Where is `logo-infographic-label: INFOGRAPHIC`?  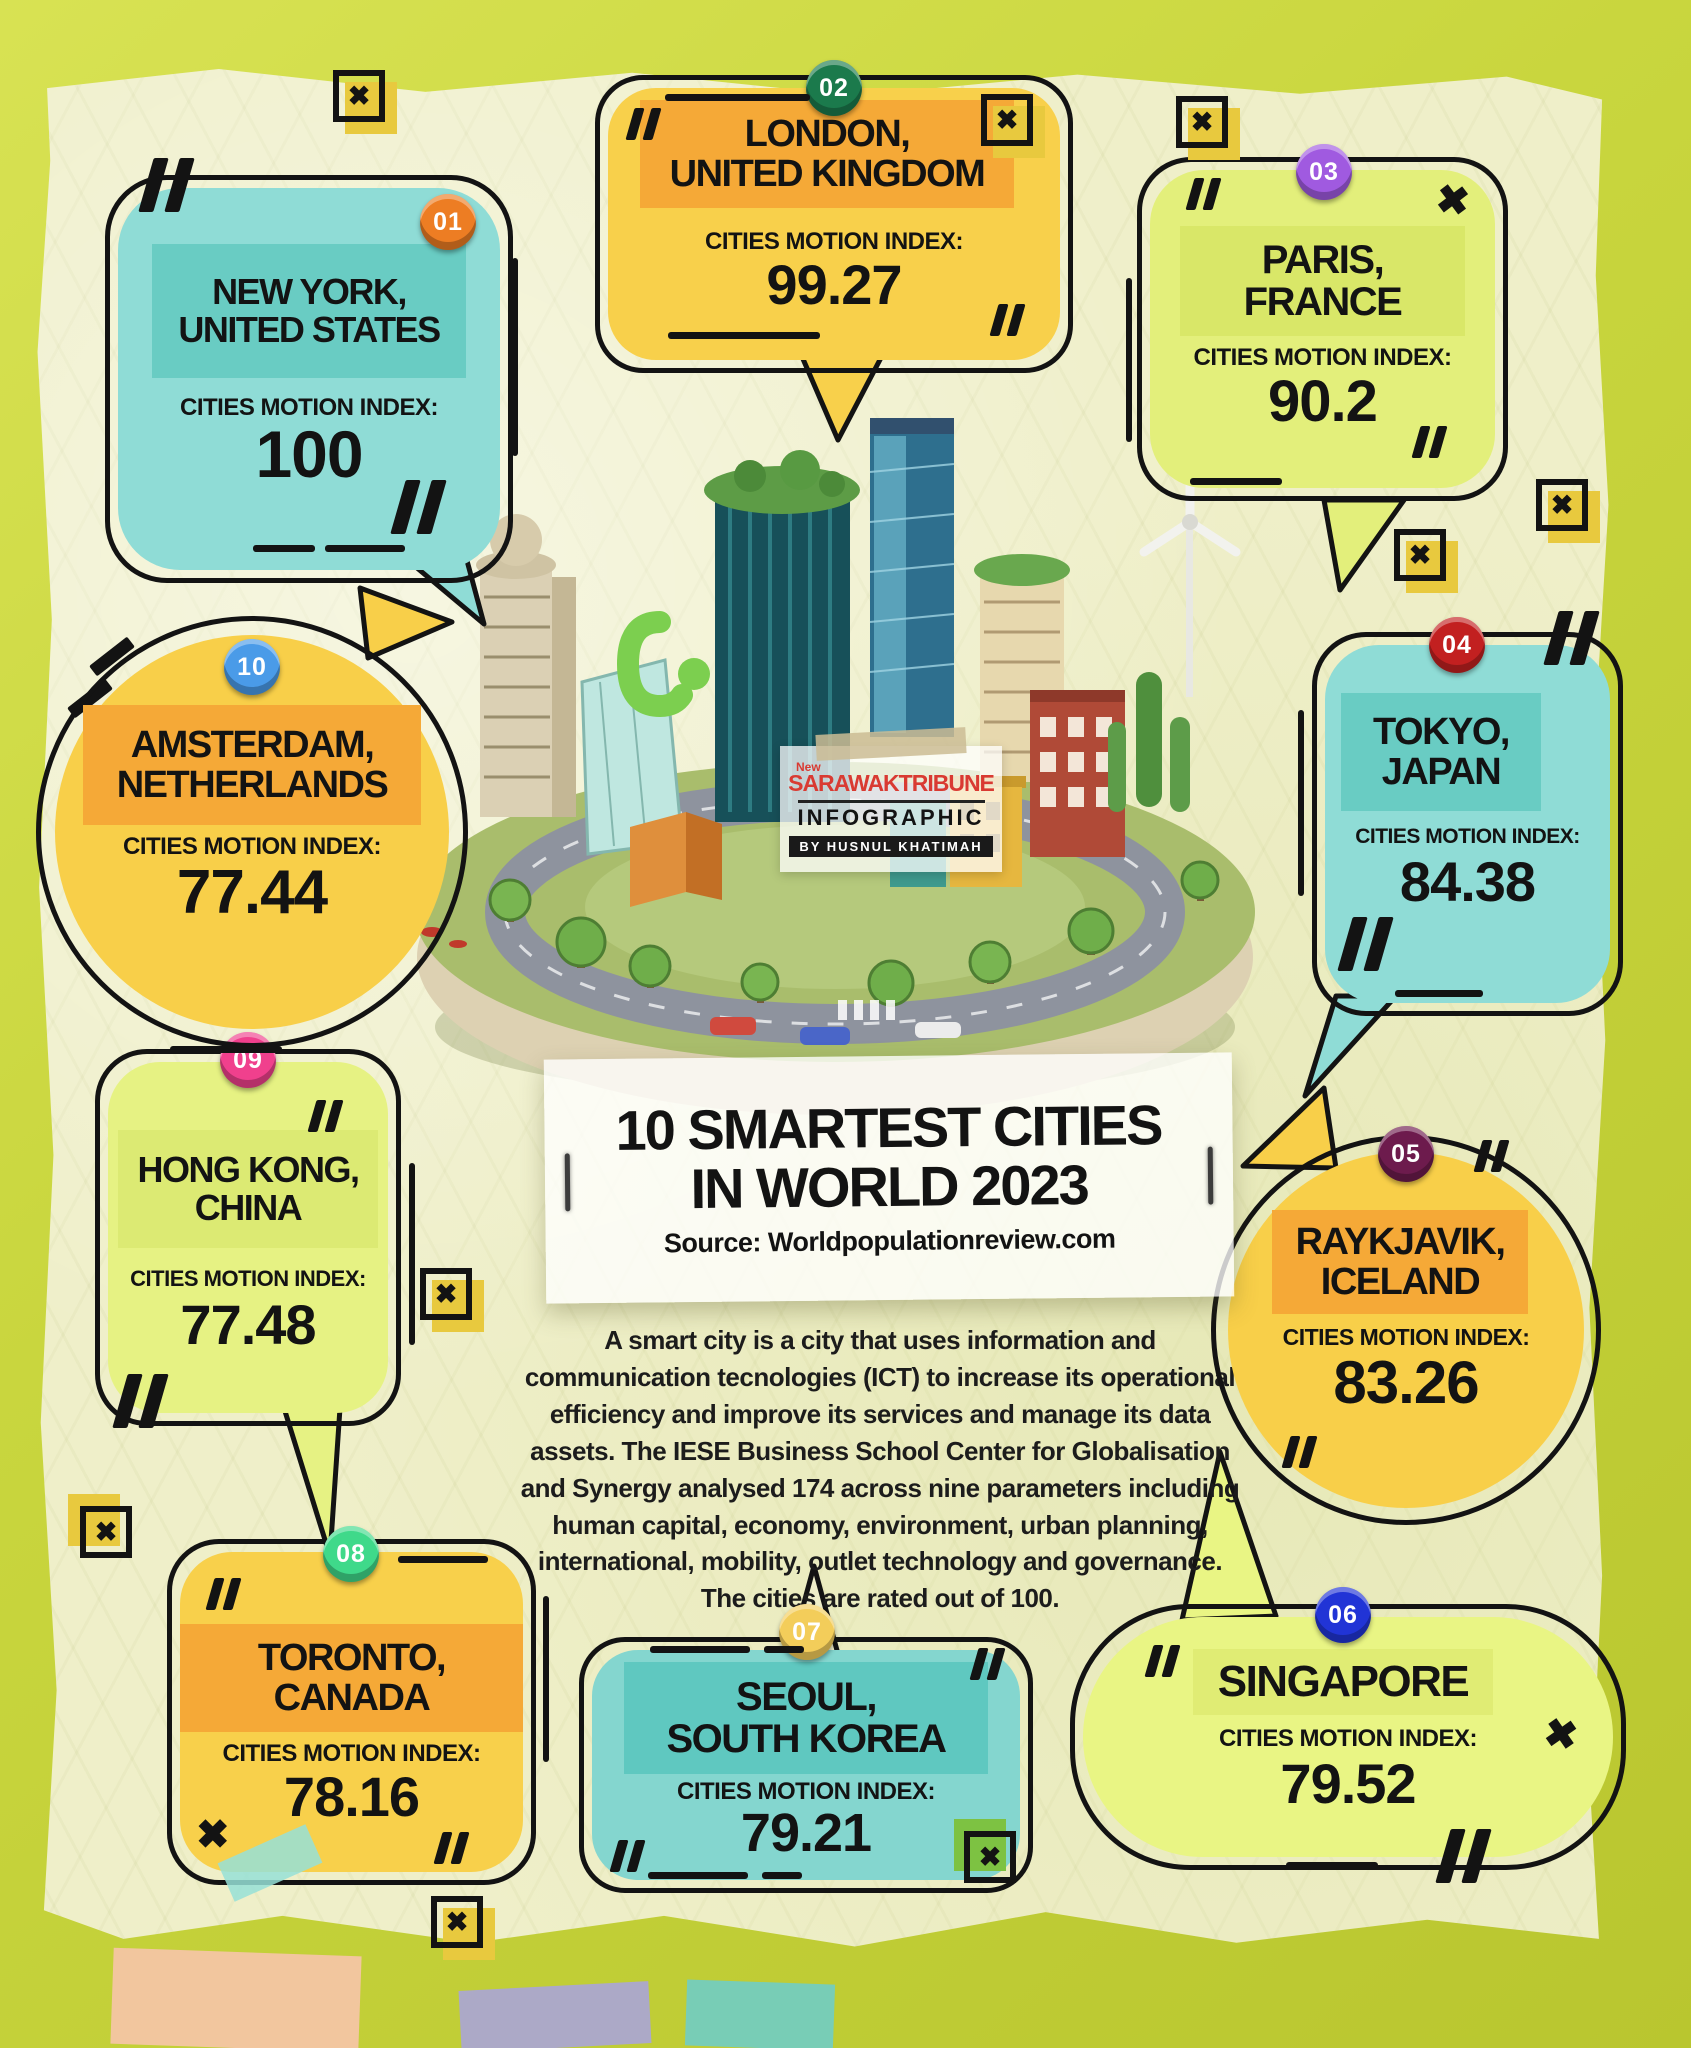
logo-infographic-label: INFOGRAPHIC is located at coordinates (891, 815).